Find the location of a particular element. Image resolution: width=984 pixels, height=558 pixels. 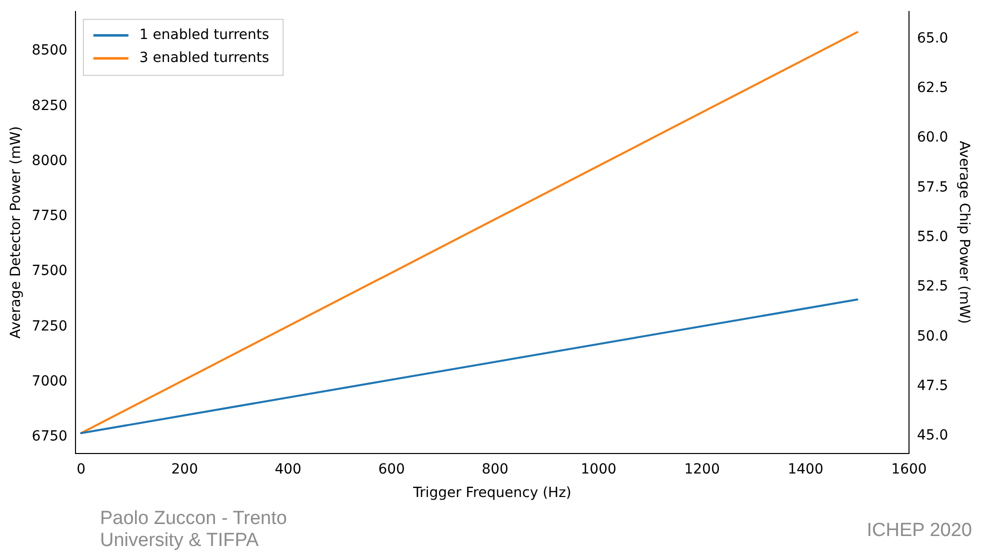

x-tick-label: 600 is located at coordinates (391, 469).